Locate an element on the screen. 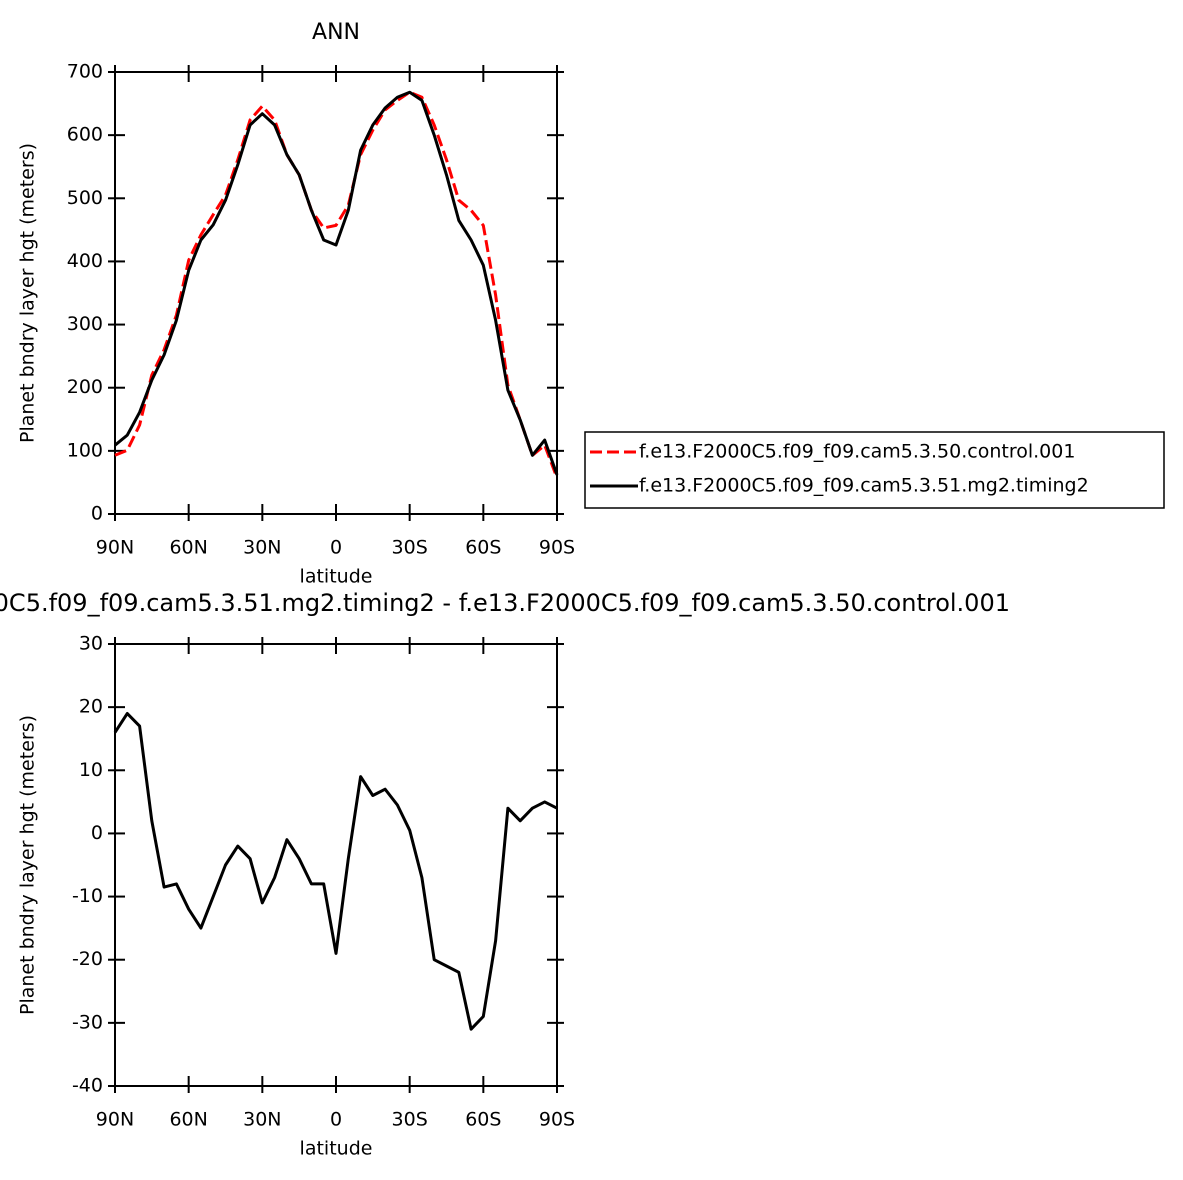  y-tick-label: 200 is located at coordinates (85, 387).